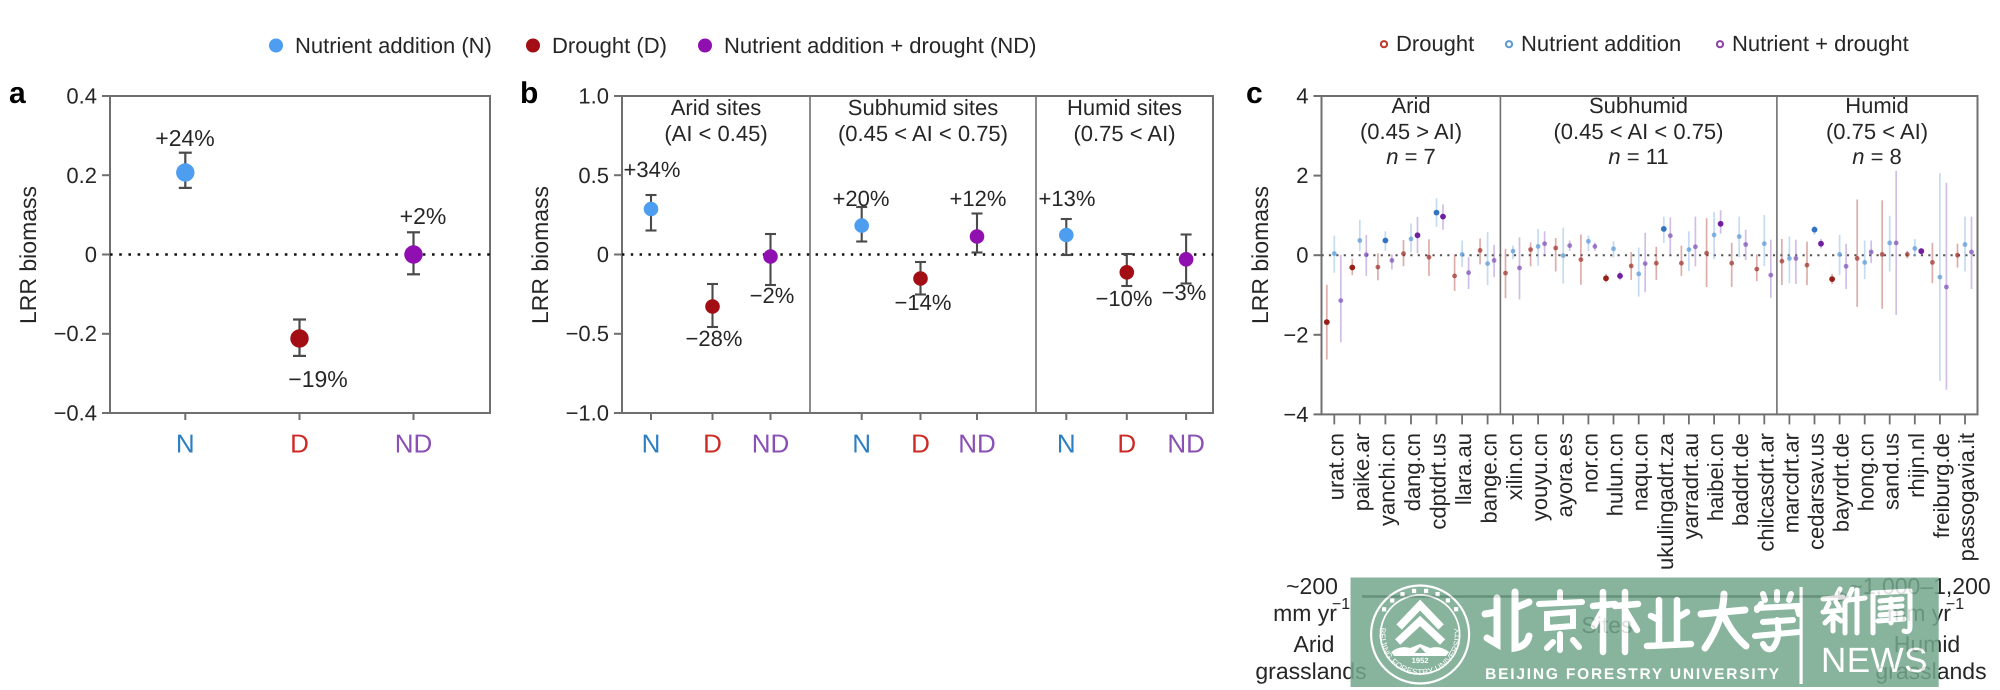  Describe the element at coordinates (1386, 479) in the screenshot. I see `svg-text: yanchi.cn` at that location.